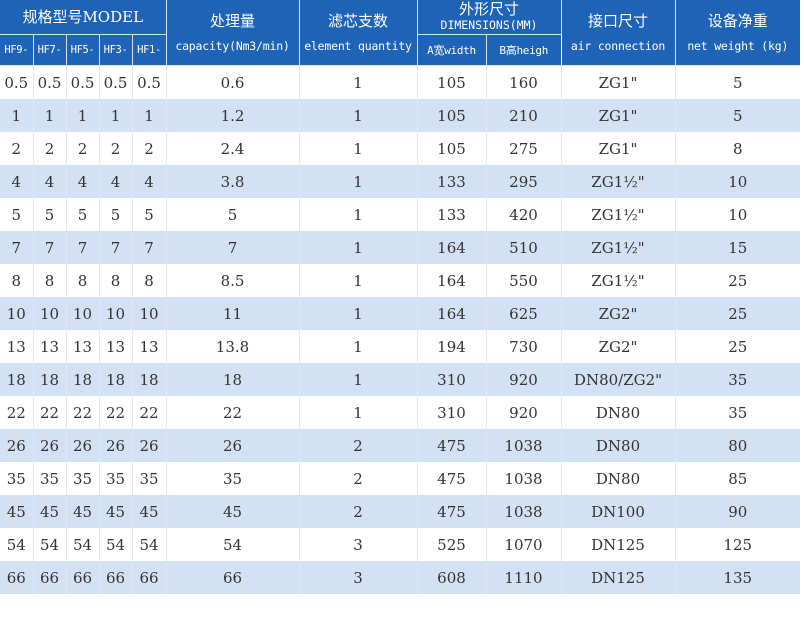 The width and height of the screenshot is (804, 617). I want to click on model-hf1-cell: 8, so click(149, 280).